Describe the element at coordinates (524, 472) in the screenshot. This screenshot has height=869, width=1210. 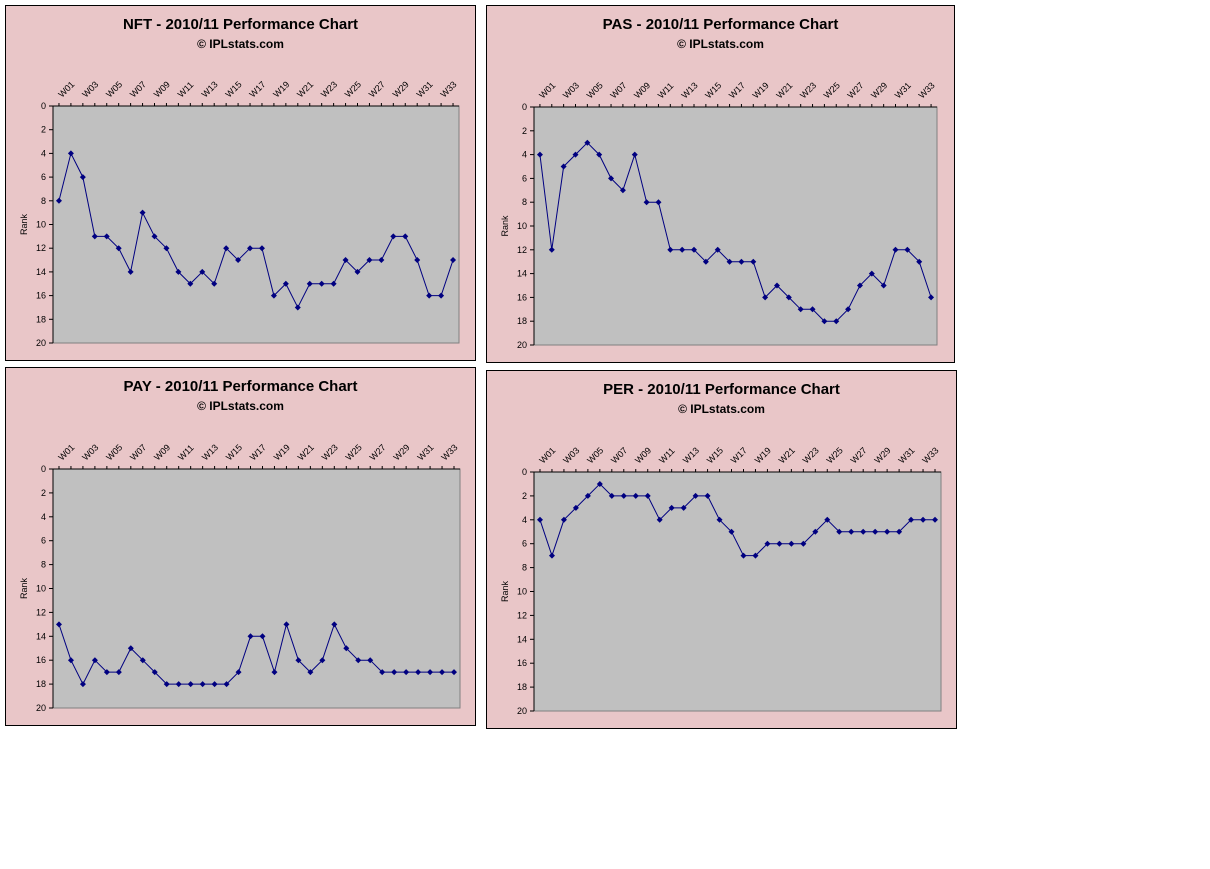
I see `y-tick-label: 0` at that location.